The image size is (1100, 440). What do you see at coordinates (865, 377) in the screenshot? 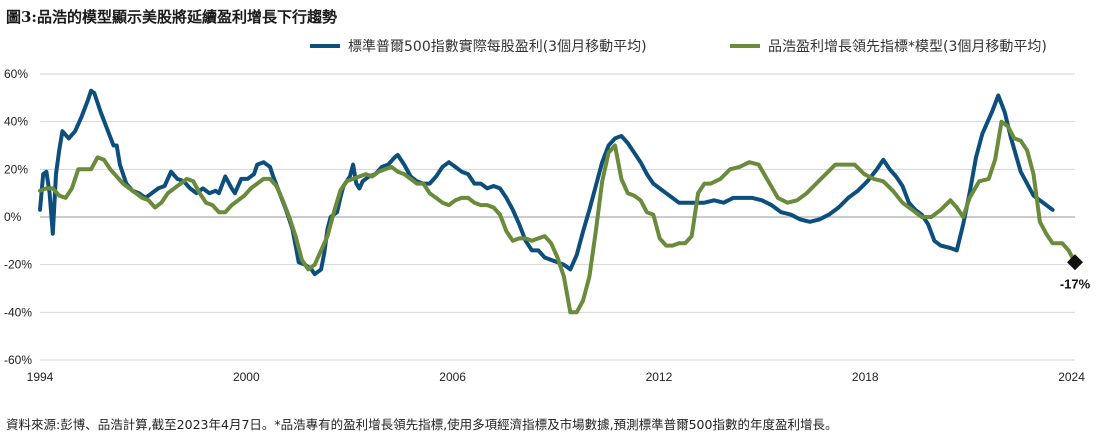
I see `x-tick-label: 2018` at bounding box center [865, 377].